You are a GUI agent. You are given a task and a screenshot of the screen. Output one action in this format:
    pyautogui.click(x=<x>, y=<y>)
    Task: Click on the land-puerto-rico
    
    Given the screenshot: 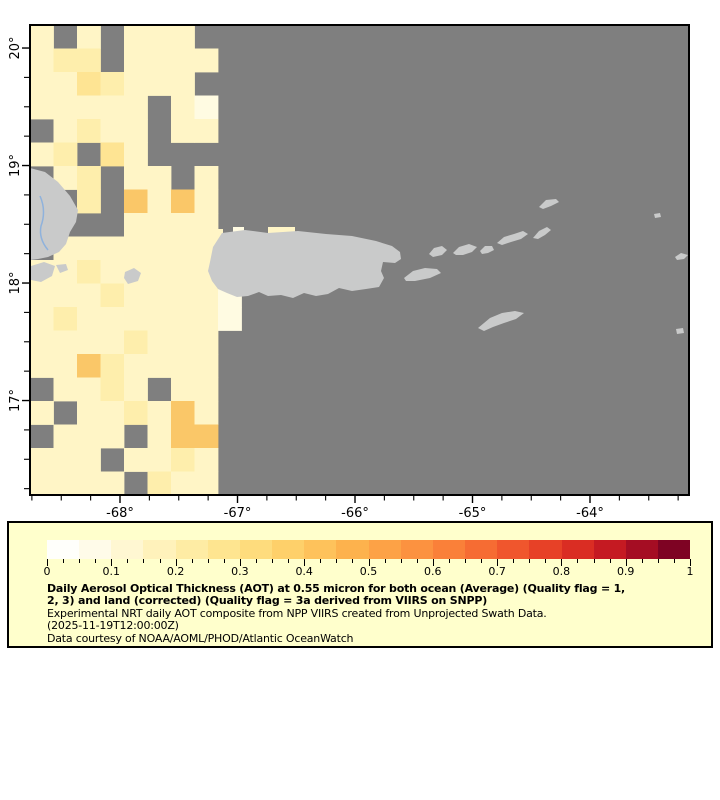 What is the action you would take?
    pyautogui.click(x=304, y=264)
    